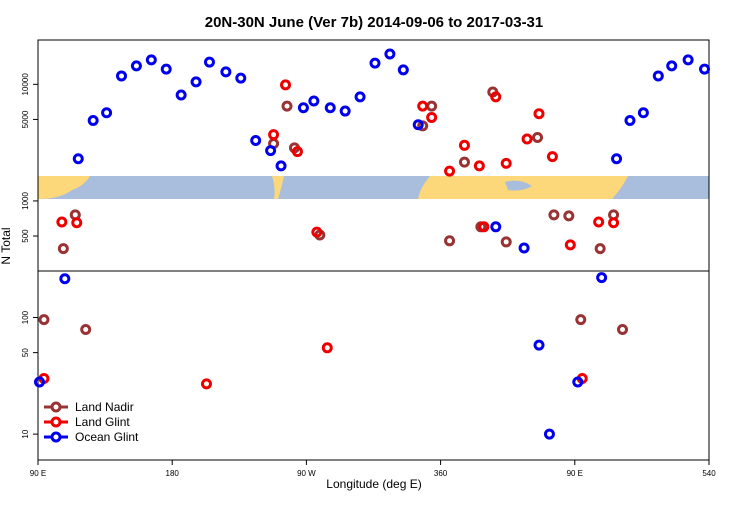 The image size is (750, 505). What do you see at coordinates (25, 317) in the screenshot?
I see `y-tick-label: 100` at bounding box center [25, 317].